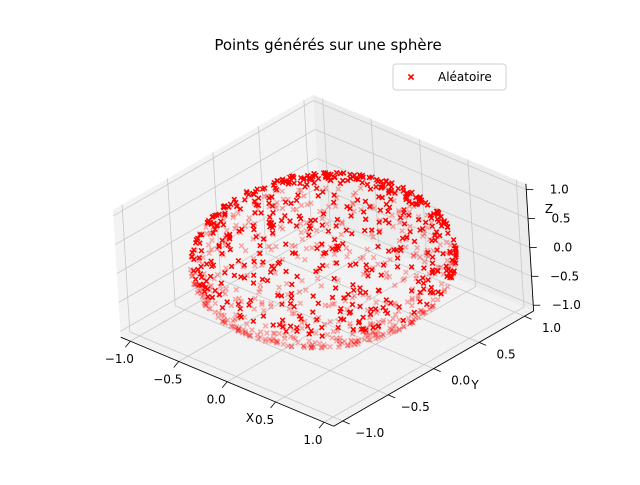 The width and height of the screenshot is (640, 485). Describe the element at coordinates (564, 276) in the screenshot. I see `z-tick-label: −0.5` at that location.